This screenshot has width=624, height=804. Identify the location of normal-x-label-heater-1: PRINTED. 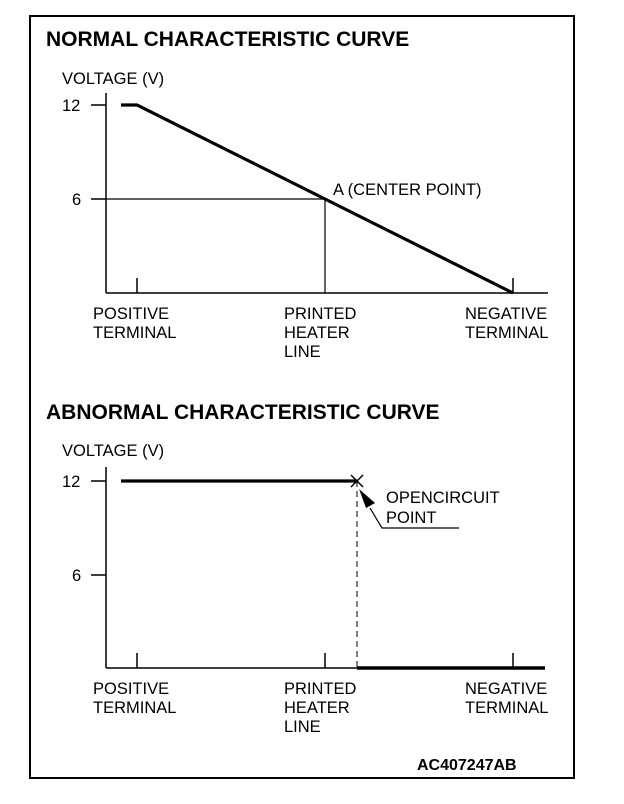
(320, 314).